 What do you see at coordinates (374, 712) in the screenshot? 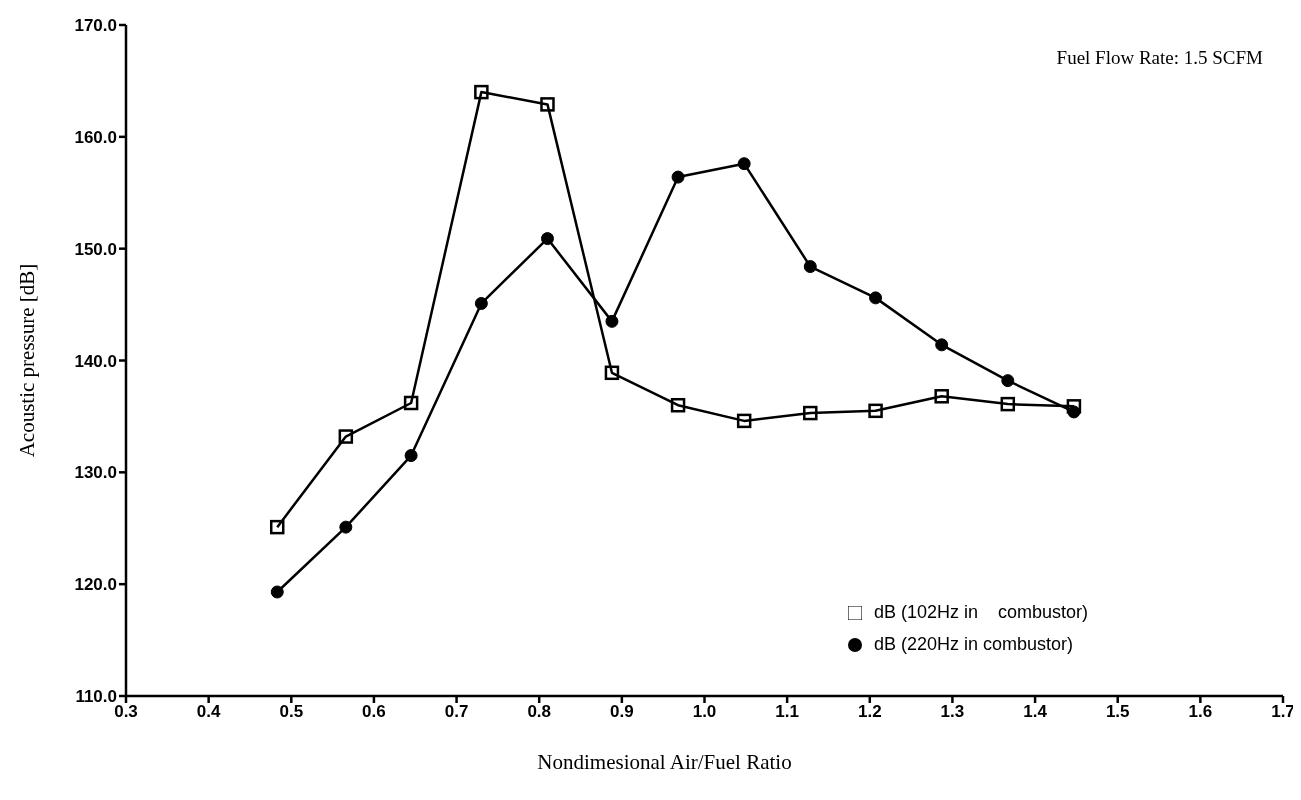
I see `x-tick-label: 0.6` at bounding box center [374, 712].